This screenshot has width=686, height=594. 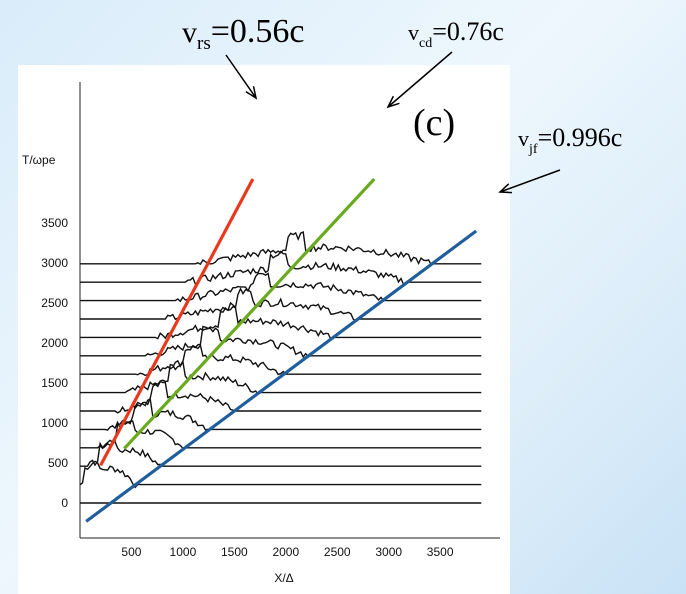 I want to click on velocity-label: vcd=0.76c, so click(x=456, y=34).